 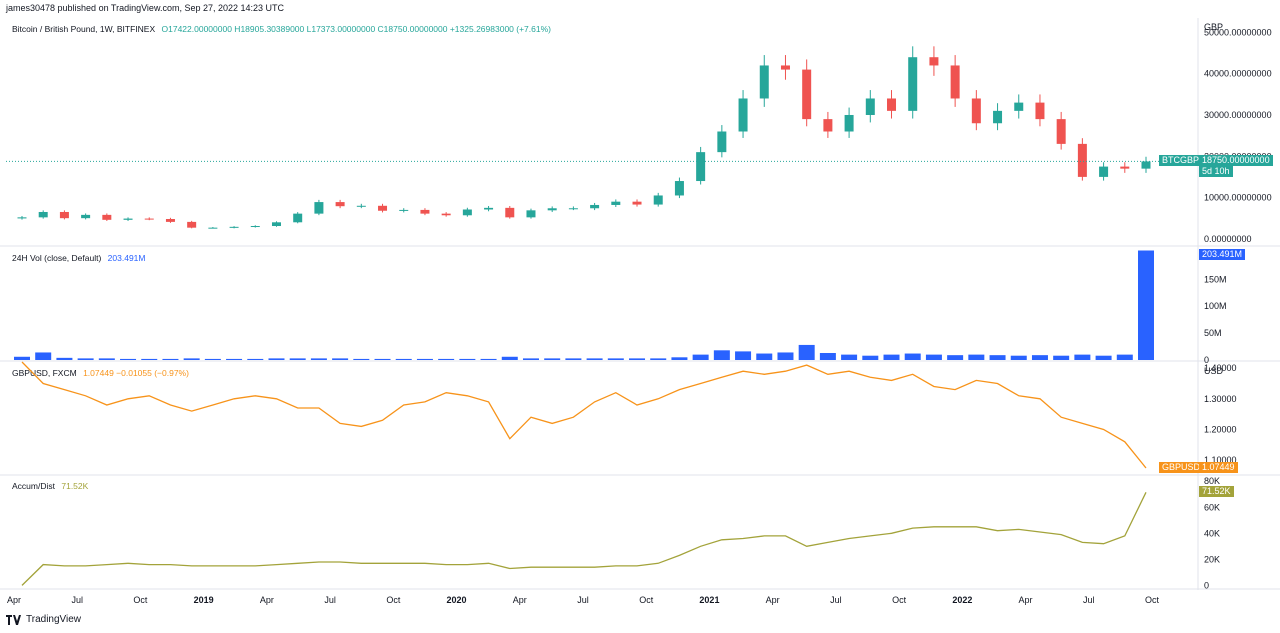 What do you see at coordinates (1212, 559) in the screenshot?
I see `y-tick-label: 20K` at bounding box center [1212, 559].